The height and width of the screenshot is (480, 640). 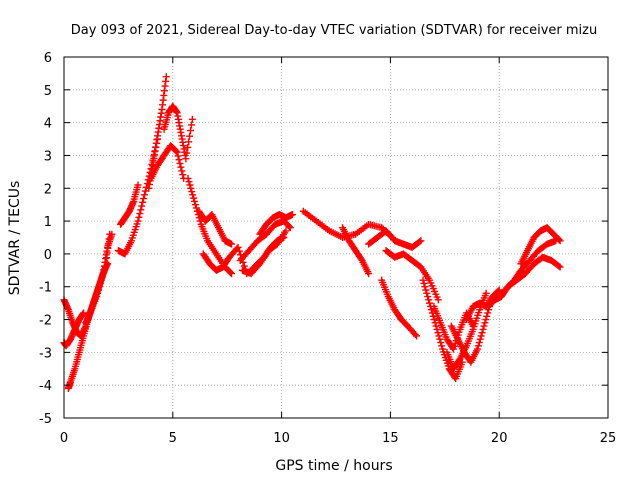 I want to click on x-tick-label: 25, so click(x=608, y=438).